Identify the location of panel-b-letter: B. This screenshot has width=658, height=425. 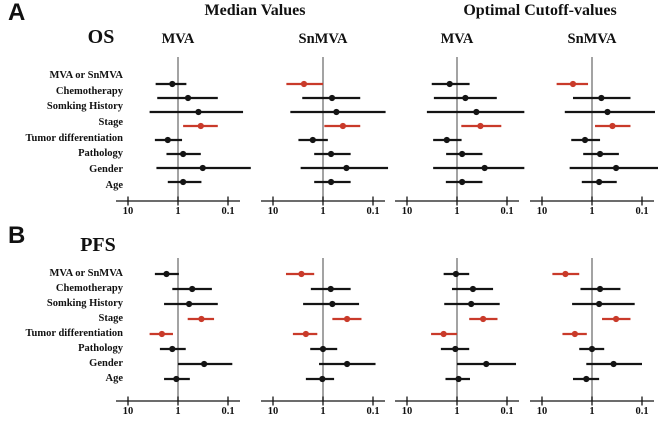
(17, 235).